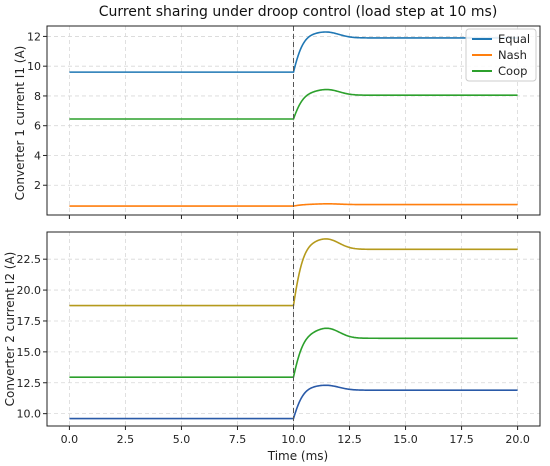  What do you see at coordinates (10, 329) in the screenshot?
I see `y-axis-label-bottom: Converter 2 current I2 (A)` at bounding box center [10, 329].